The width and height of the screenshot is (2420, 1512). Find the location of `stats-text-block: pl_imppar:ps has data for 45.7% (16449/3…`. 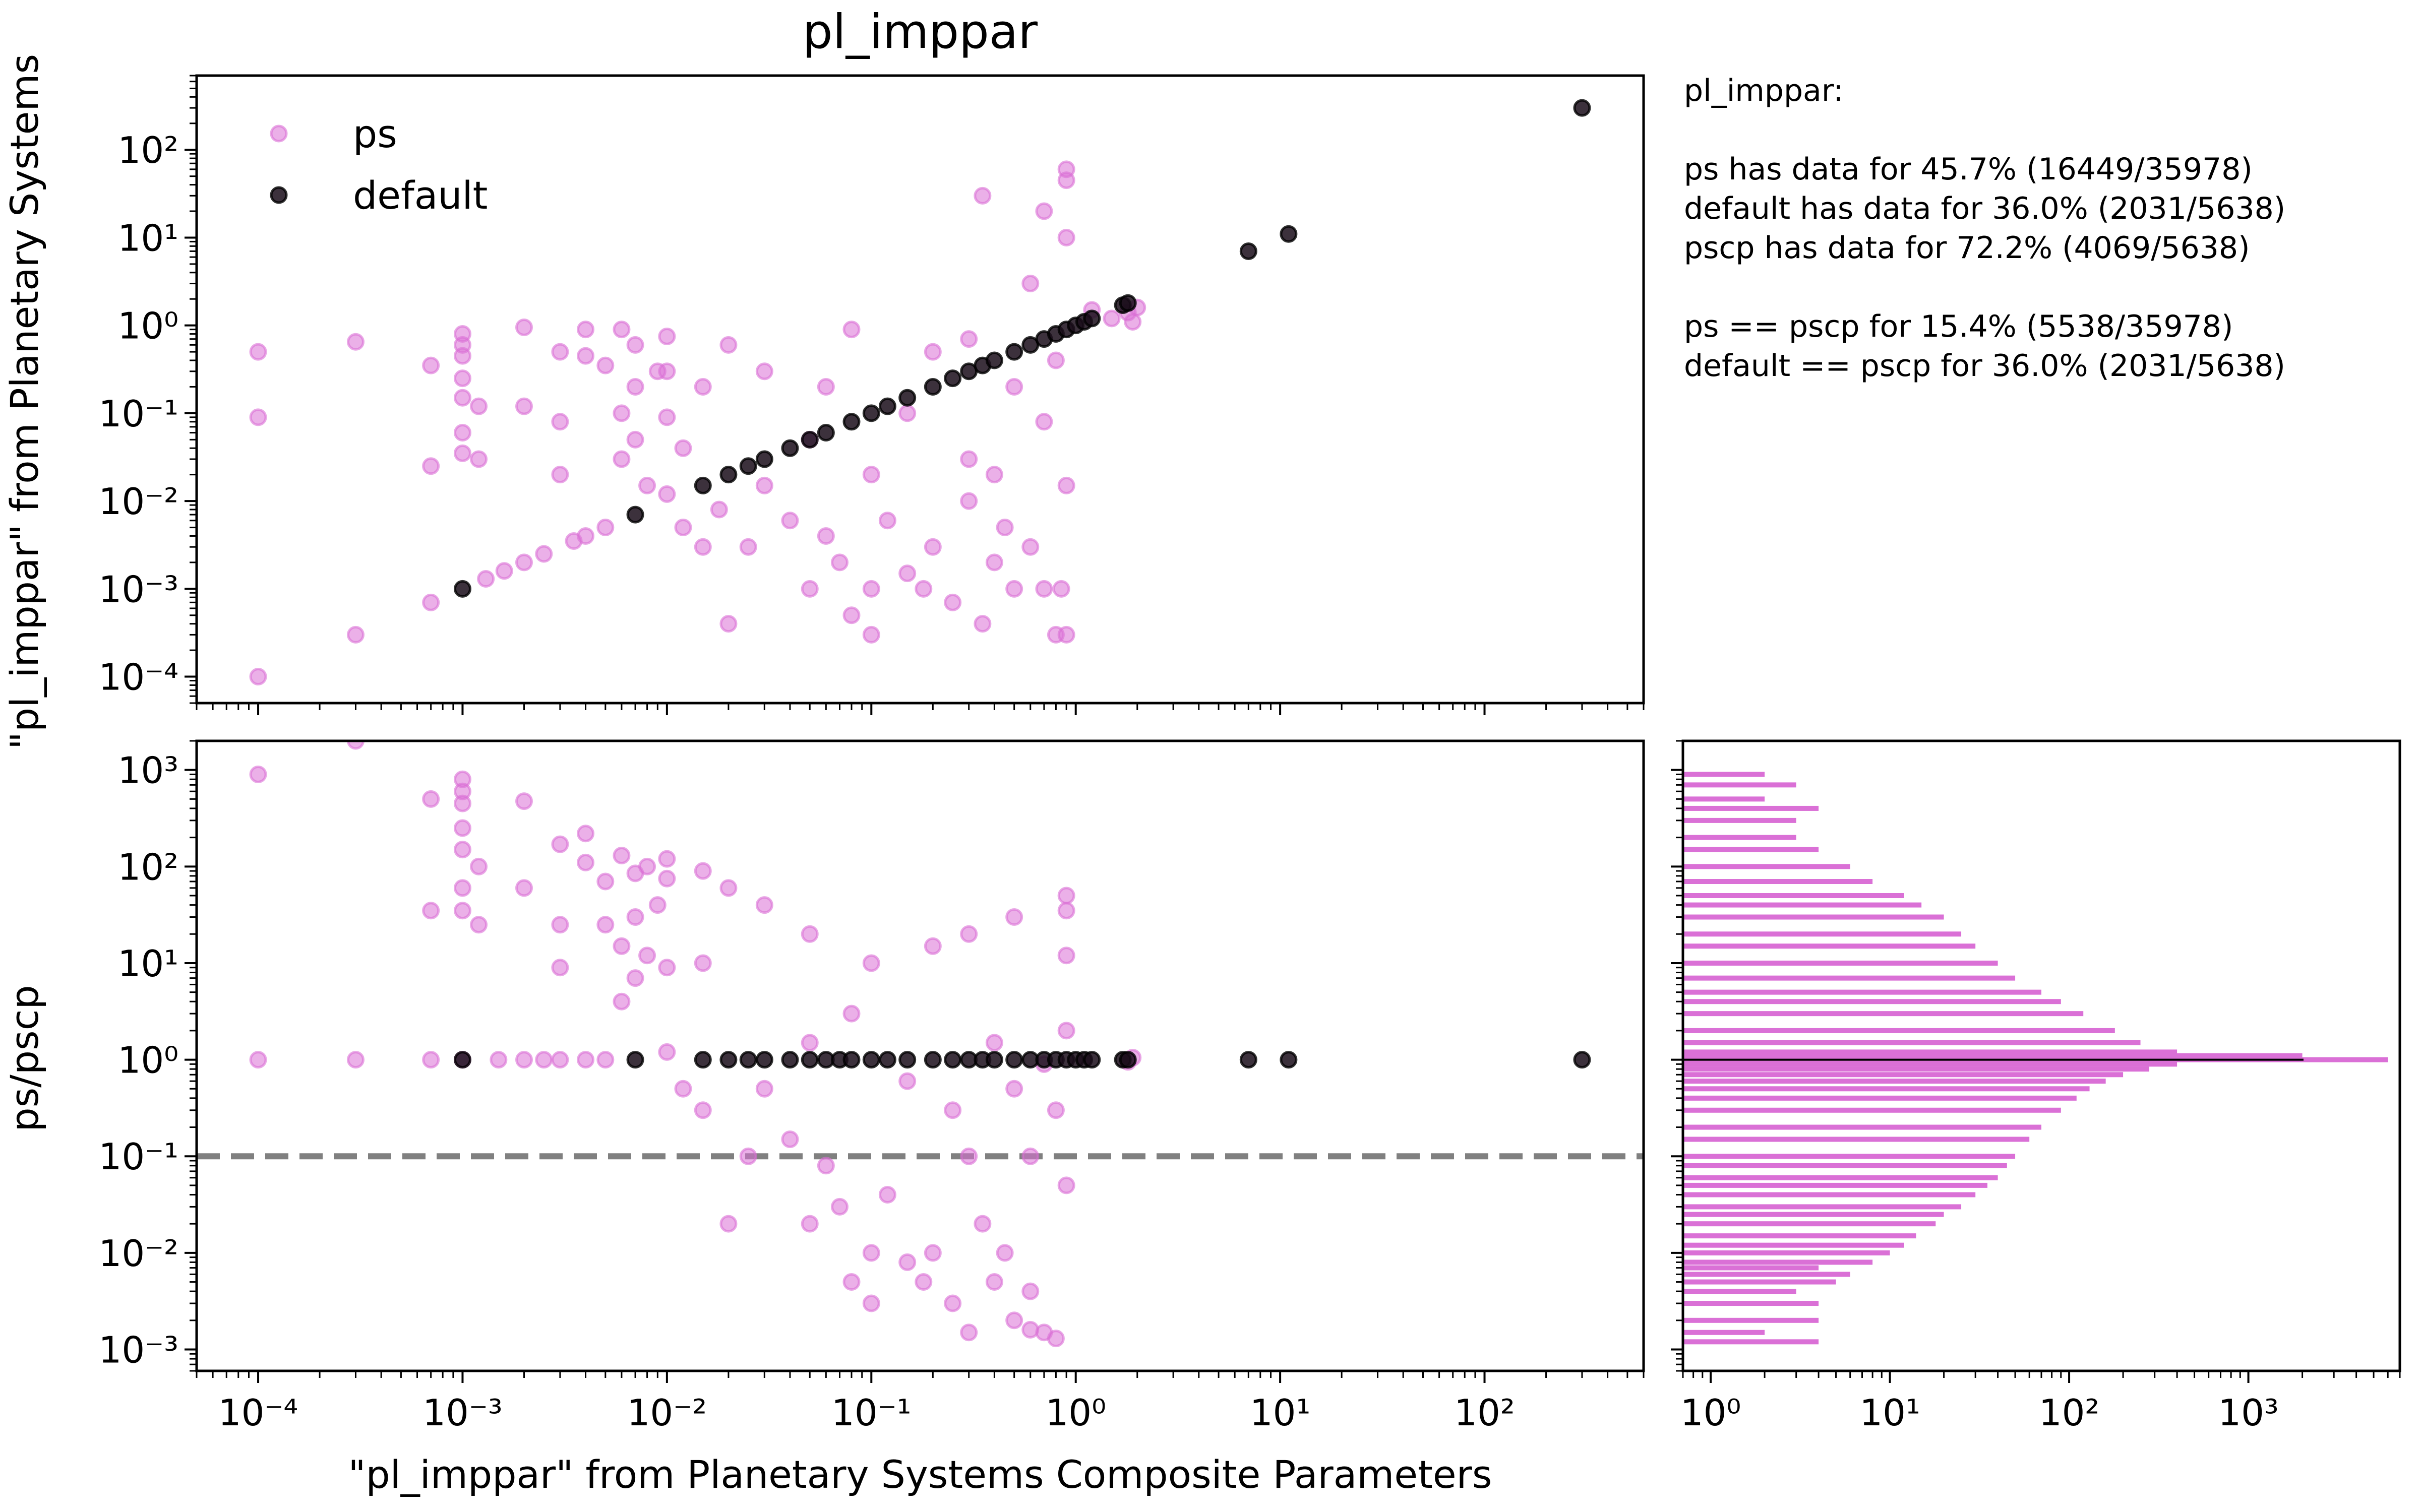

stats-text-block: pl_imppar:ps has data for 45.7% (16449/3… is located at coordinates (1984, 229).